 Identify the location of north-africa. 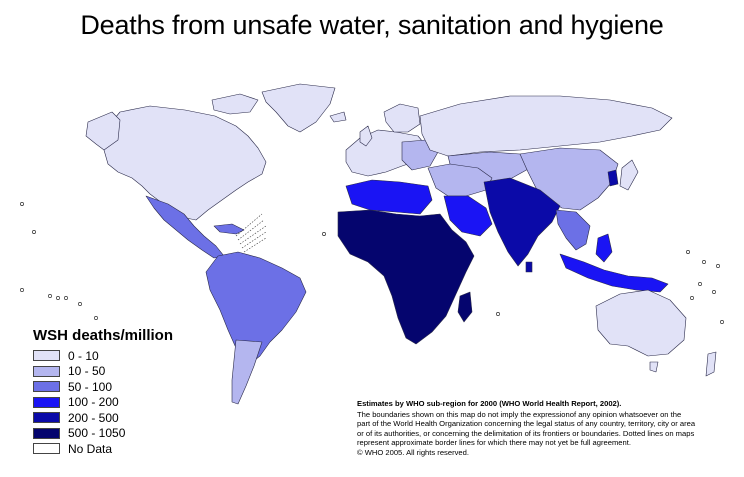
(389, 197).